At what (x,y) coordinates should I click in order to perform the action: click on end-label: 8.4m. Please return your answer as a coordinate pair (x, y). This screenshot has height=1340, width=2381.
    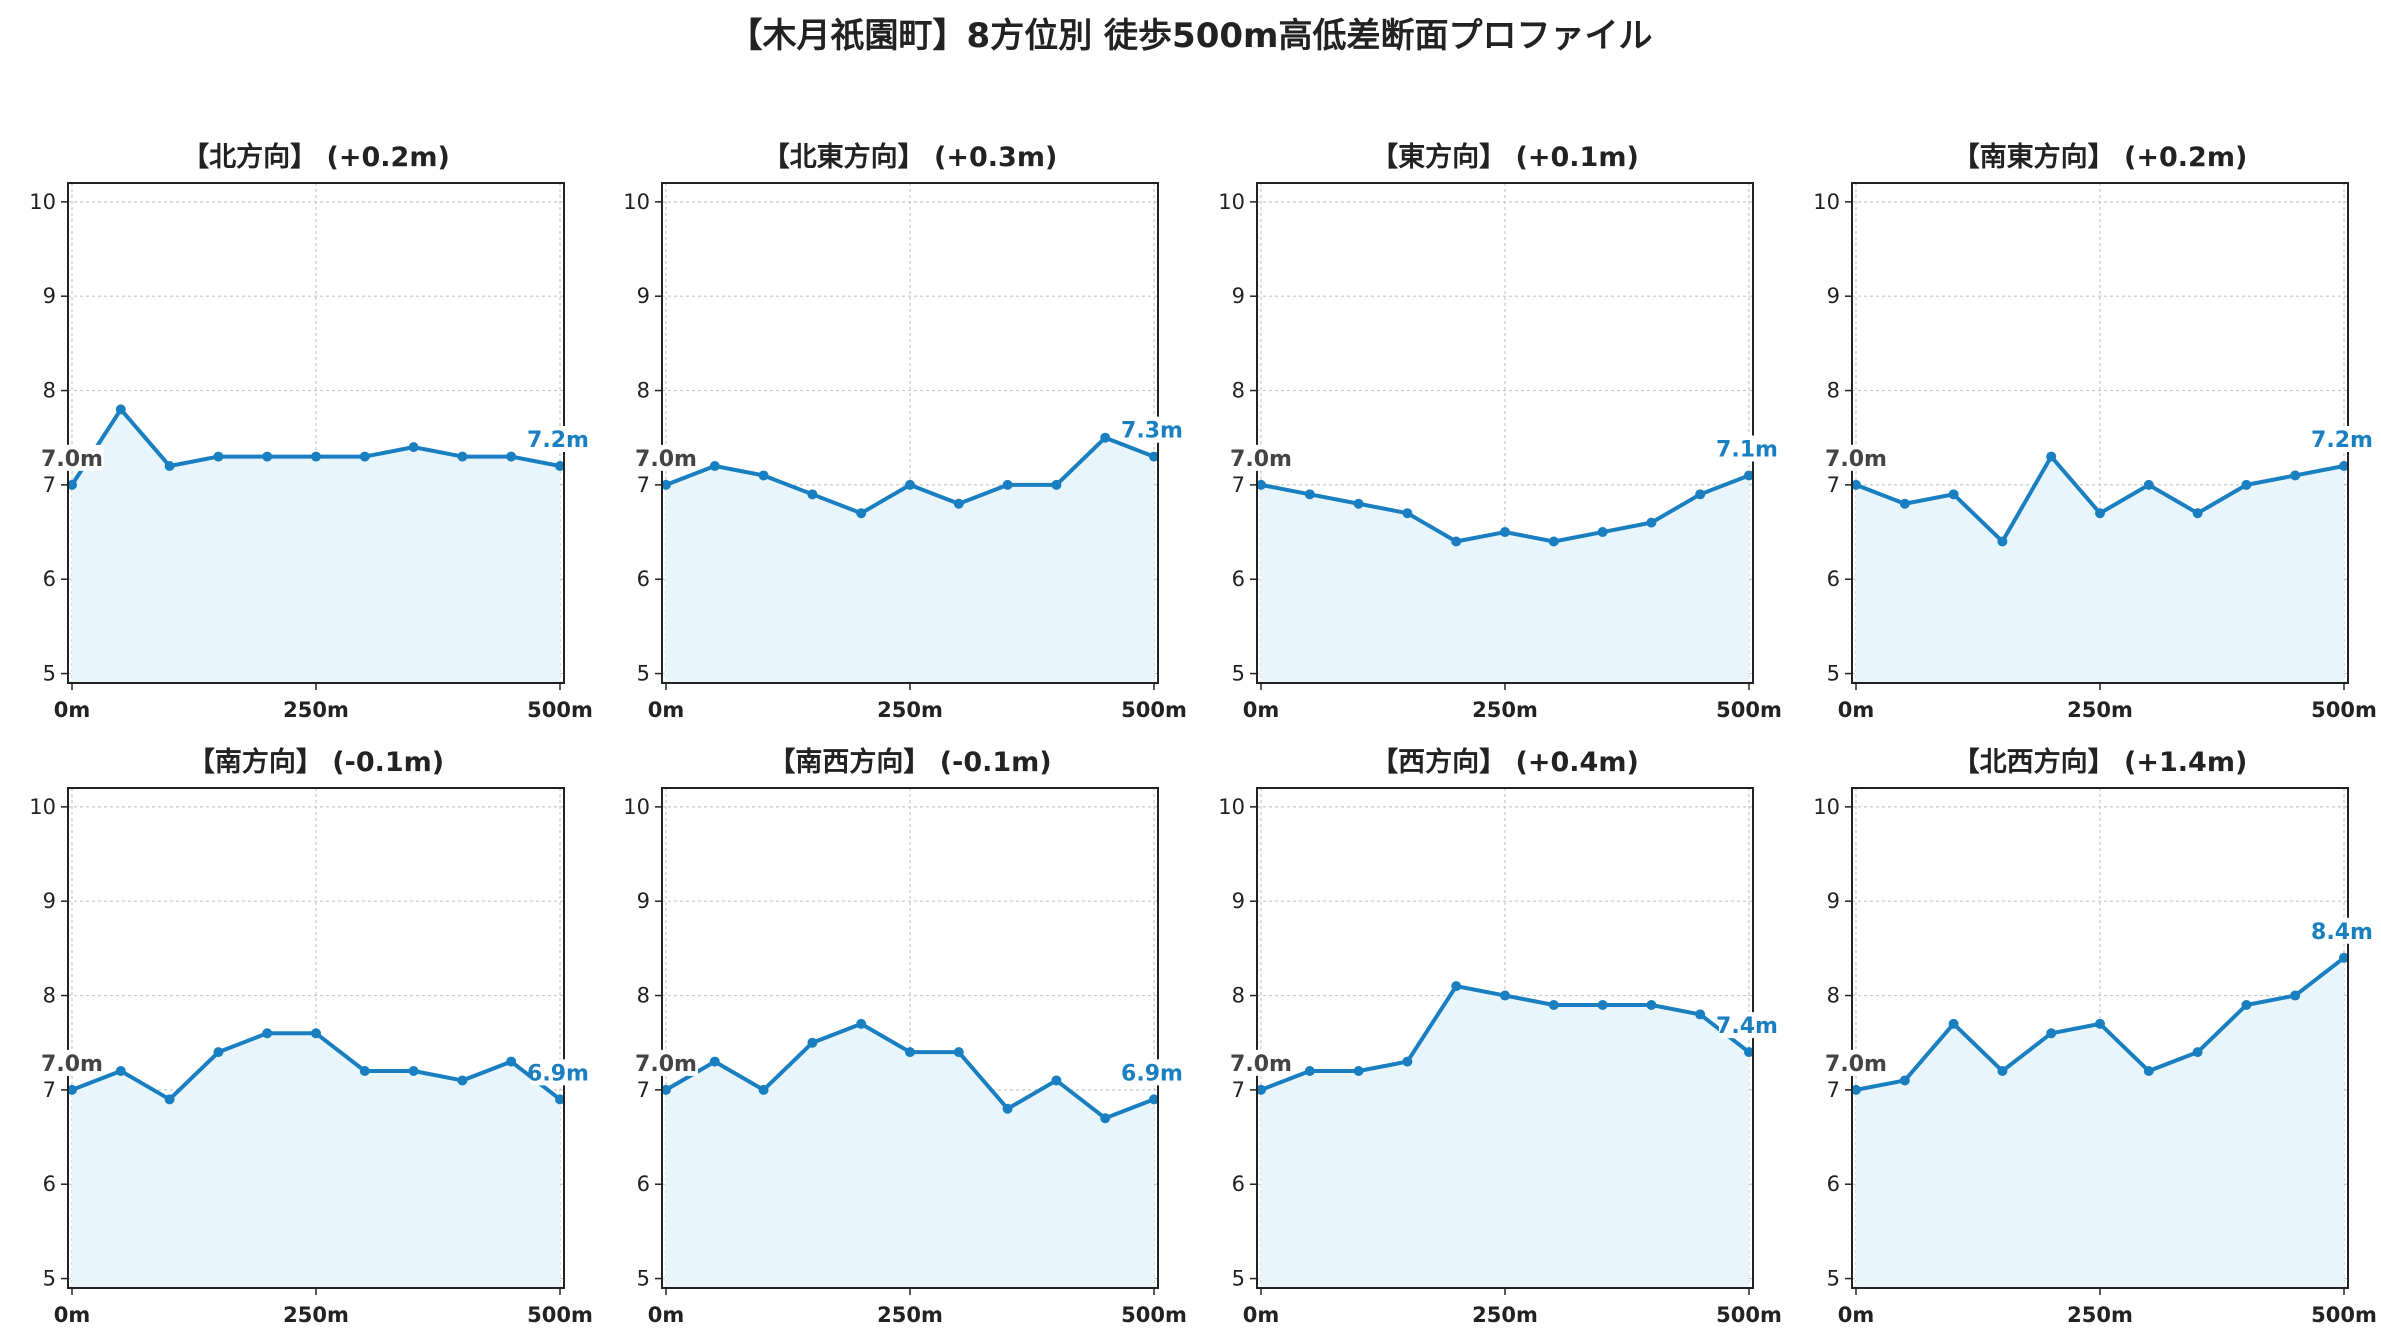
    Looking at the image, I should click on (2342, 932).